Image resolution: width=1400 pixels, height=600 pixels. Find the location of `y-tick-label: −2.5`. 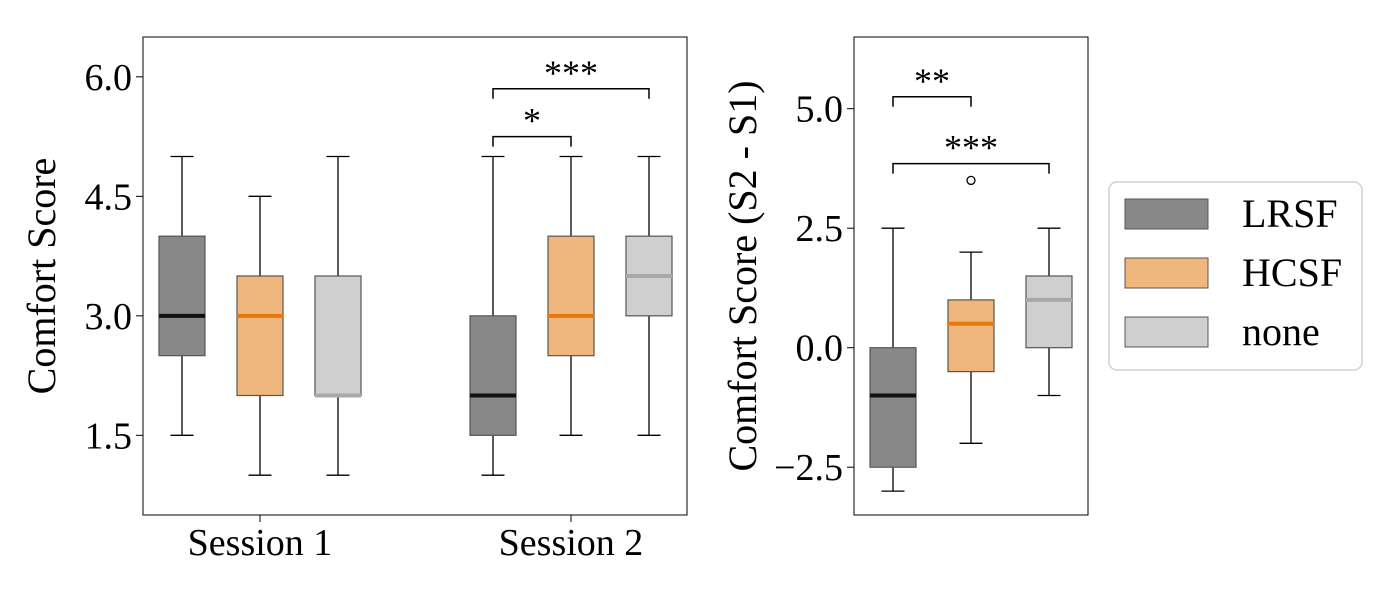

y-tick-label: −2.5 is located at coordinates (808, 468).